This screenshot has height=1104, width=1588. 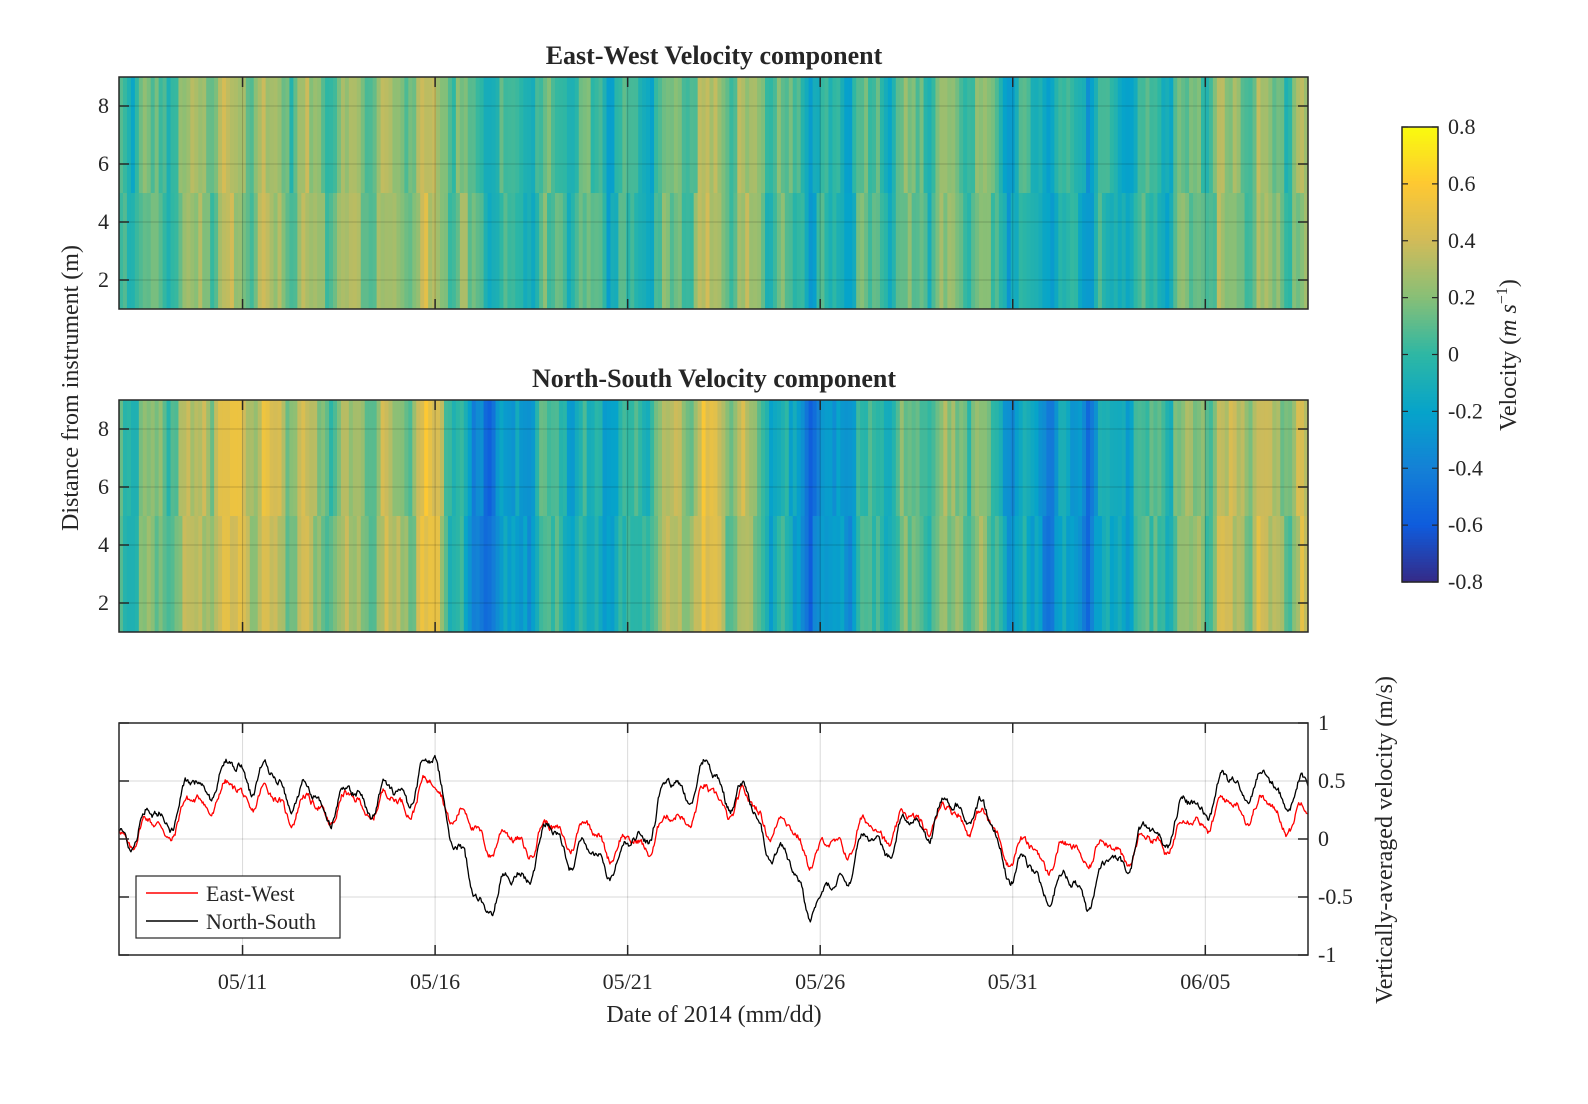 What do you see at coordinates (1332, 780) in the screenshot?
I see `y-tick-label: 0.5` at bounding box center [1332, 780].